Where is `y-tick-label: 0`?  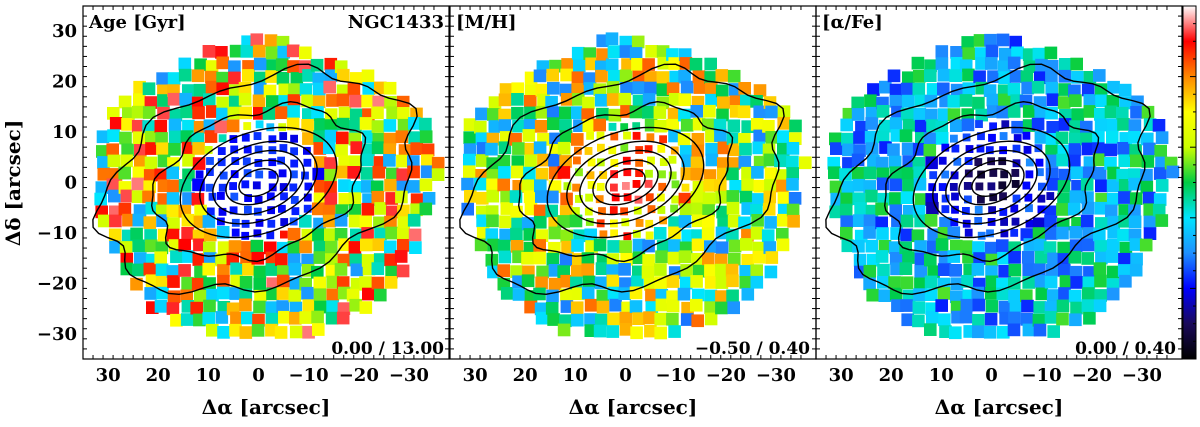
y-tick-label: 0 is located at coordinates (70, 183).